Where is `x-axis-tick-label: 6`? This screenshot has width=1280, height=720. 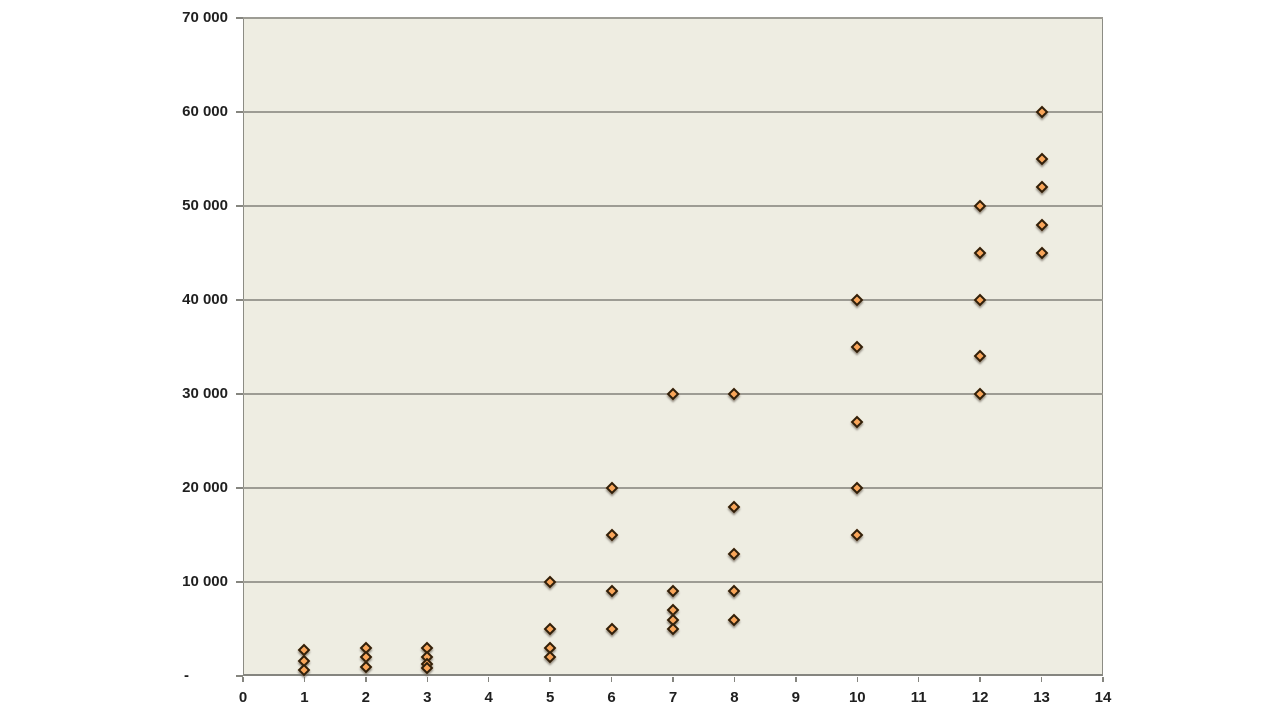 x-axis-tick-label: 6 is located at coordinates (611, 697).